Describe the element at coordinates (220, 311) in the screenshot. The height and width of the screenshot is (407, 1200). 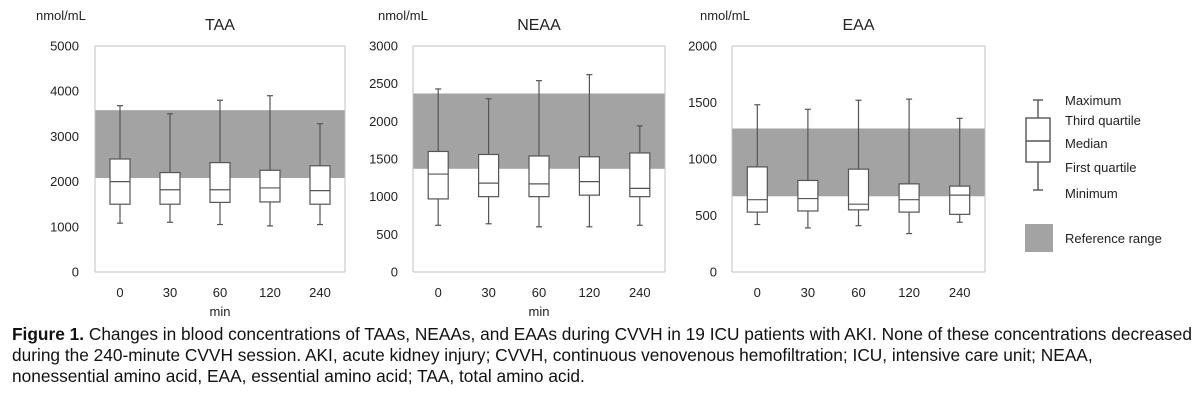
I see `taa-x-axis-label: min` at that location.